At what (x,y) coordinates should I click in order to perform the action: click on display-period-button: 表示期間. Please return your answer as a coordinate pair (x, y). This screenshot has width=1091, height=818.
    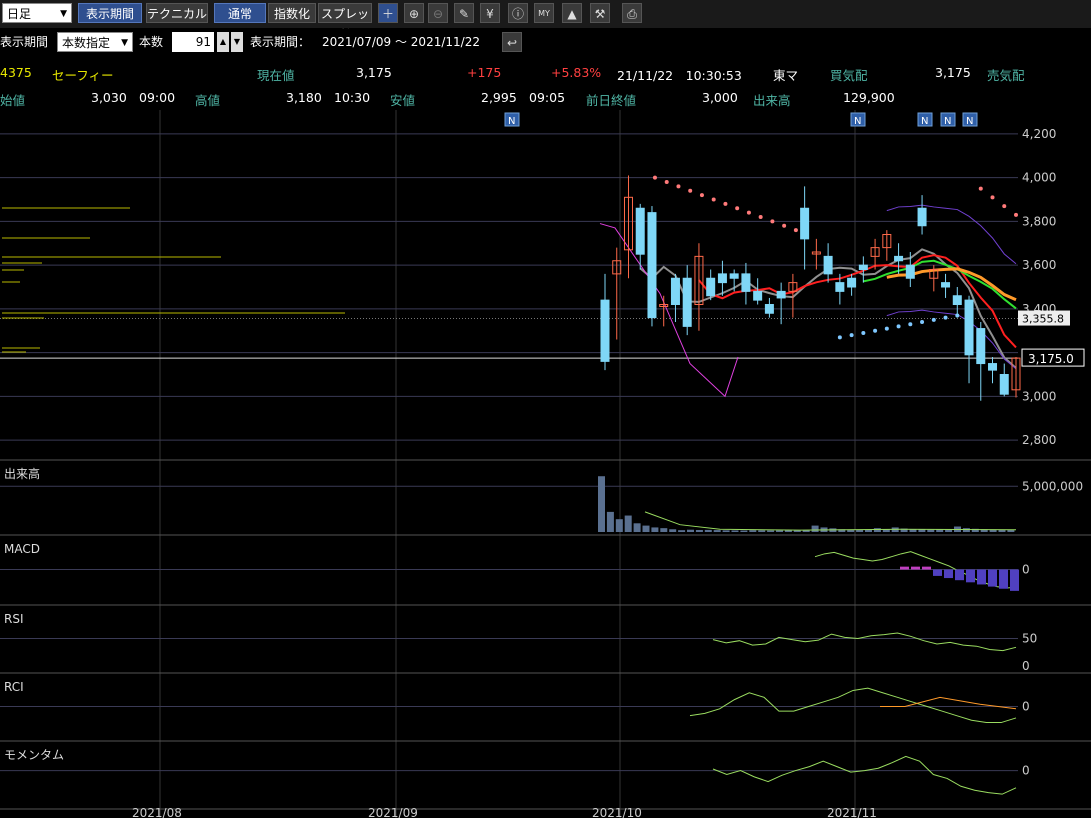
    Looking at the image, I should click on (110, 13).